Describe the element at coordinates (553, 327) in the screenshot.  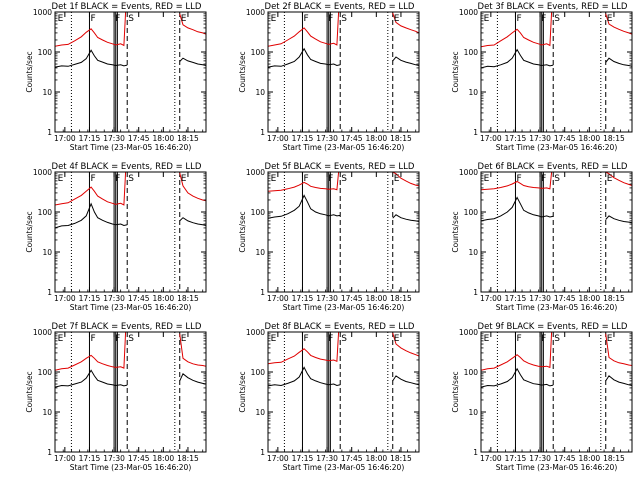
I see `panel-title: Det 9f BLACK = Events, RED = LLD` at that location.